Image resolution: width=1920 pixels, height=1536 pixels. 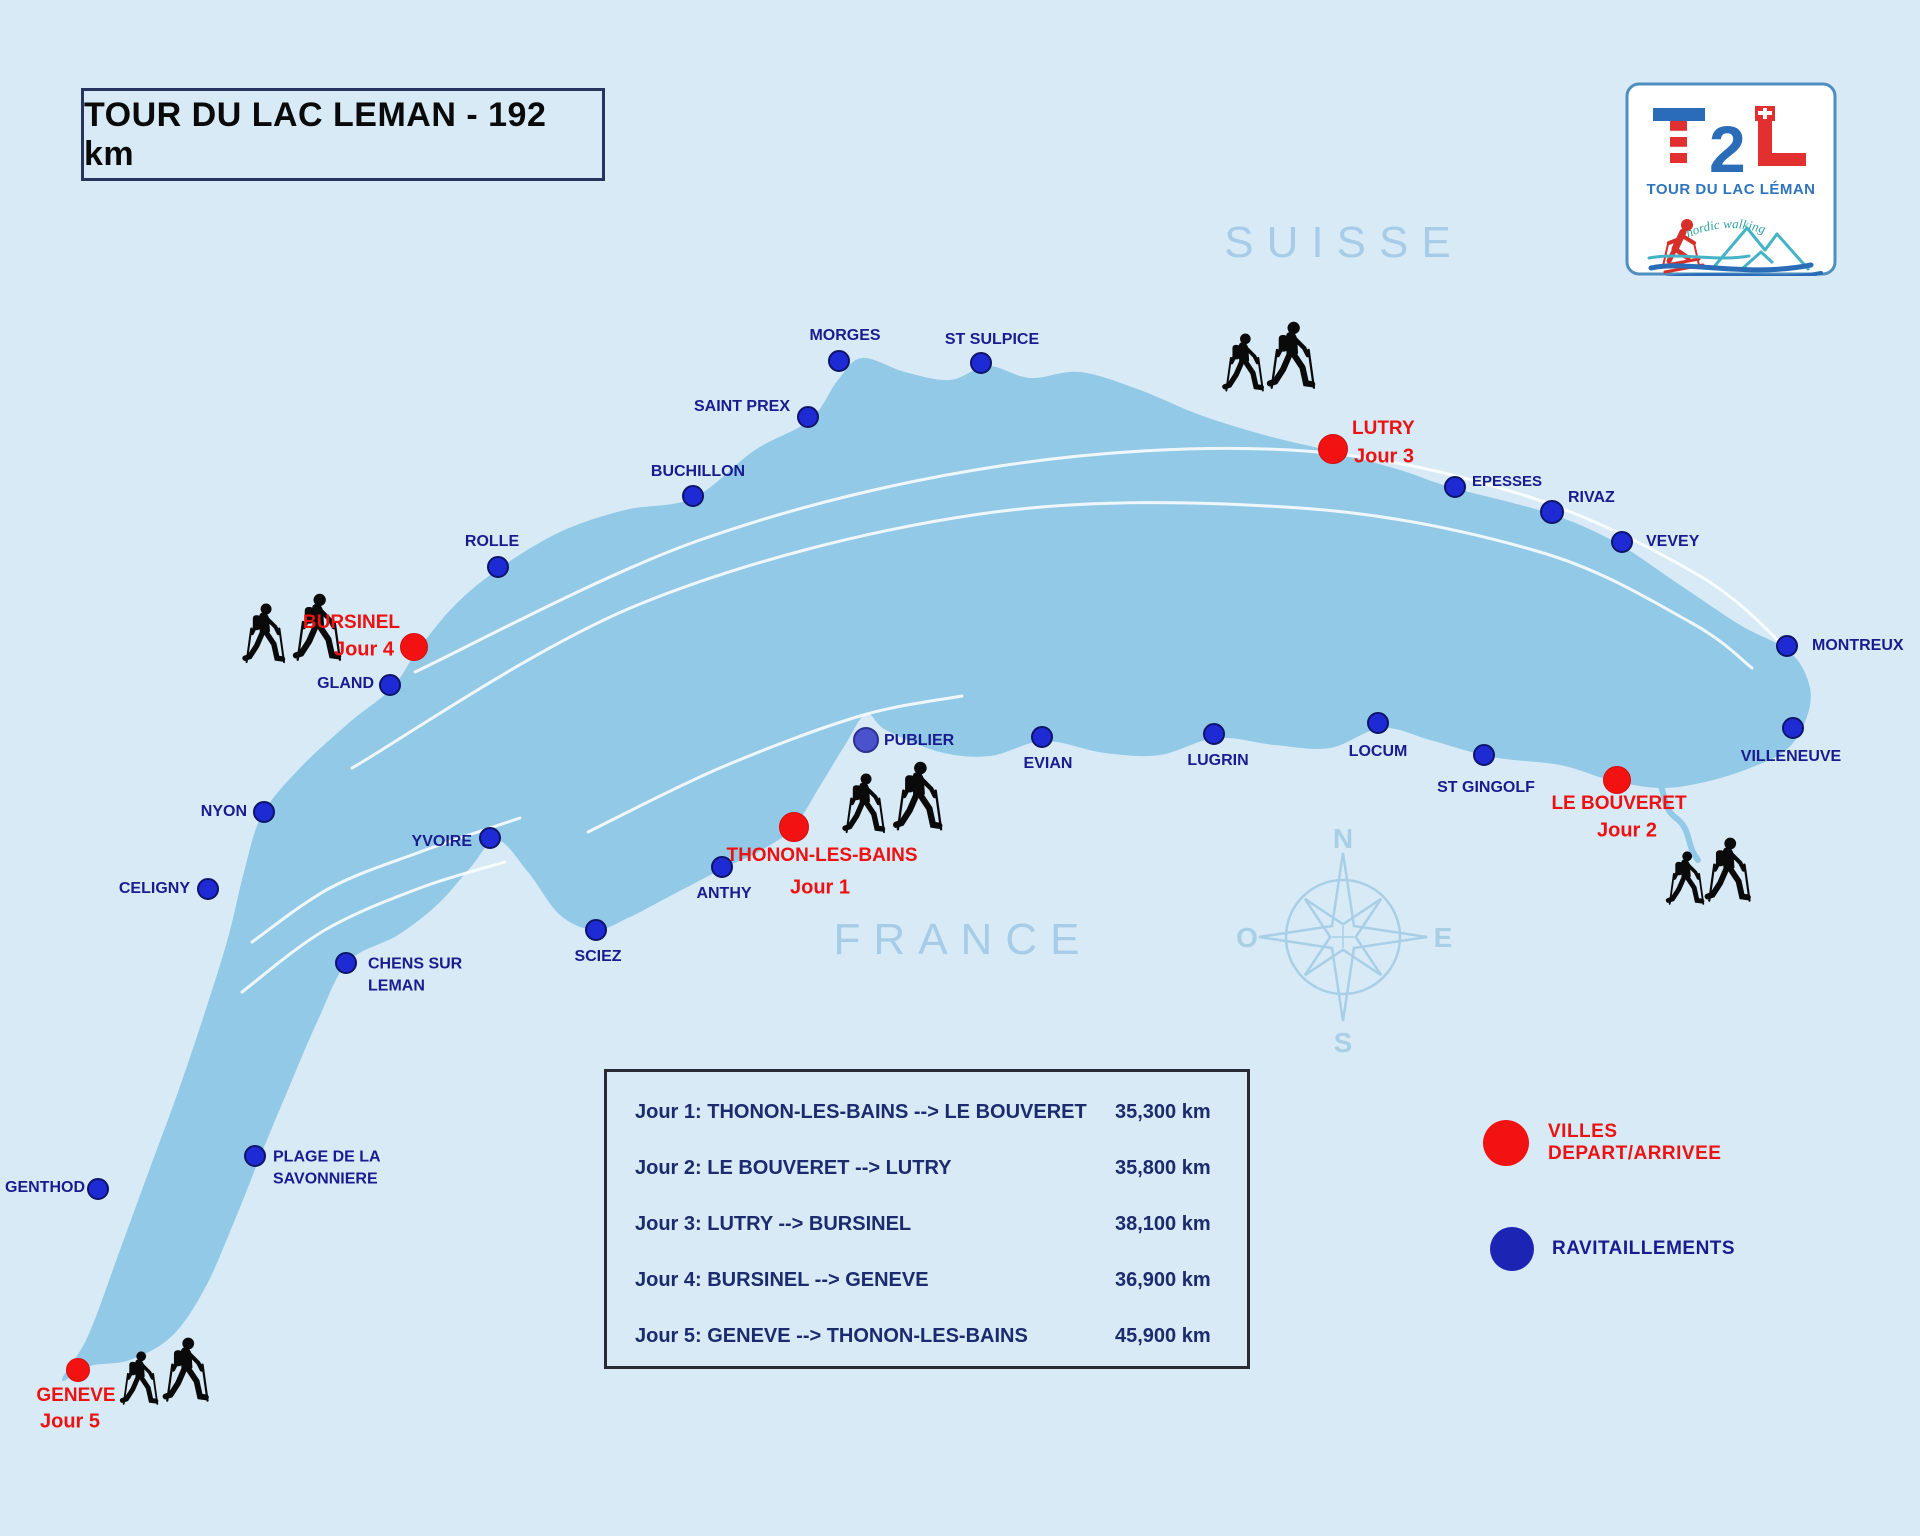 I want to click on stage-row-2: Jour 2: LE BOUVERET --> LUTRY 35,800 km, so click(x=941, y=1168).